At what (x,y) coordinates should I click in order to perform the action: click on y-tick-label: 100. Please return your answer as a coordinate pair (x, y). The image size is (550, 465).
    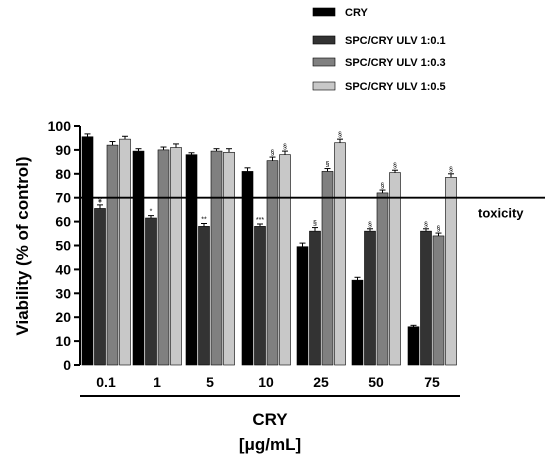
    Looking at the image, I should click on (60, 126).